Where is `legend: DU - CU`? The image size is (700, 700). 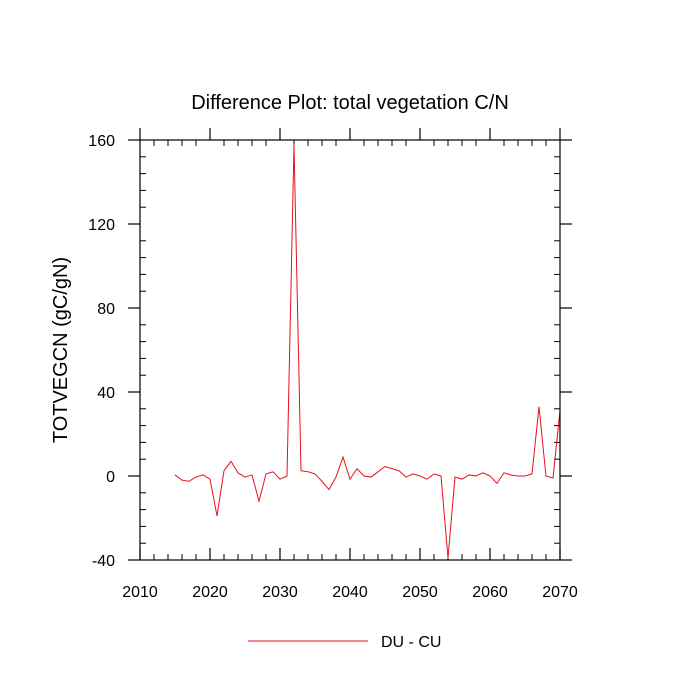 legend: DU - CU is located at coordinates (344, 642).